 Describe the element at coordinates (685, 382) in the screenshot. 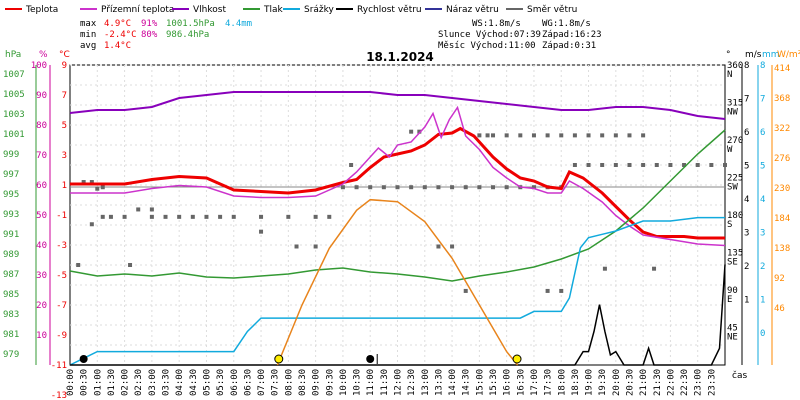

I see `x-tick-label: 22:30` at that location.